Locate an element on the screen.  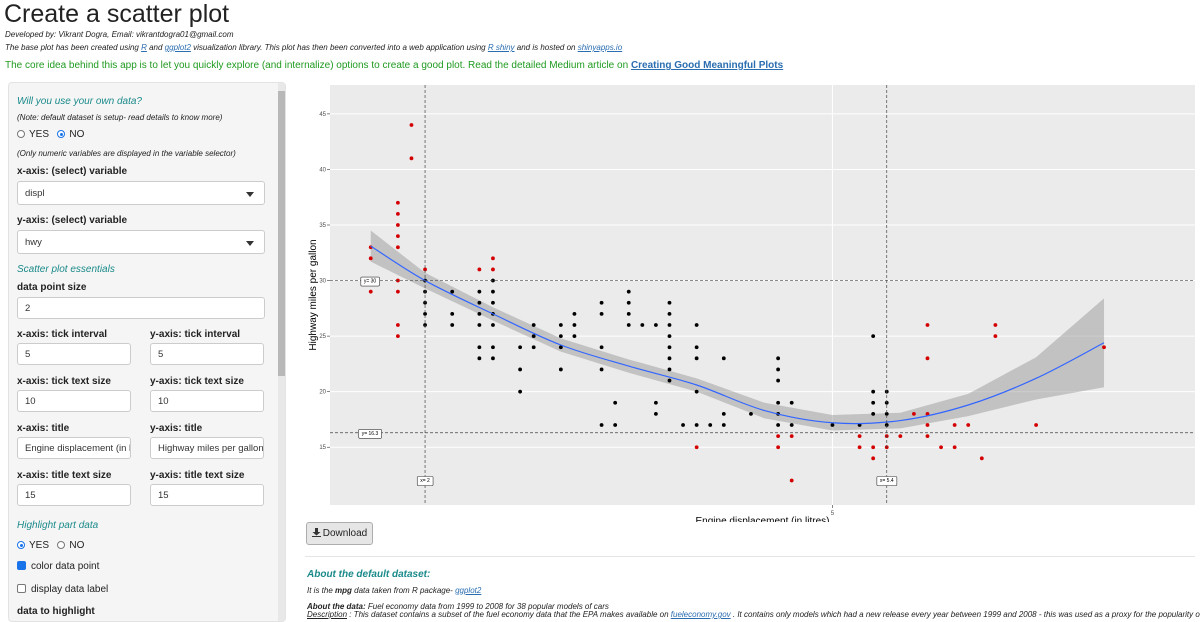
field-label: x-axis: tick interval is located at coordinates (62, 334).